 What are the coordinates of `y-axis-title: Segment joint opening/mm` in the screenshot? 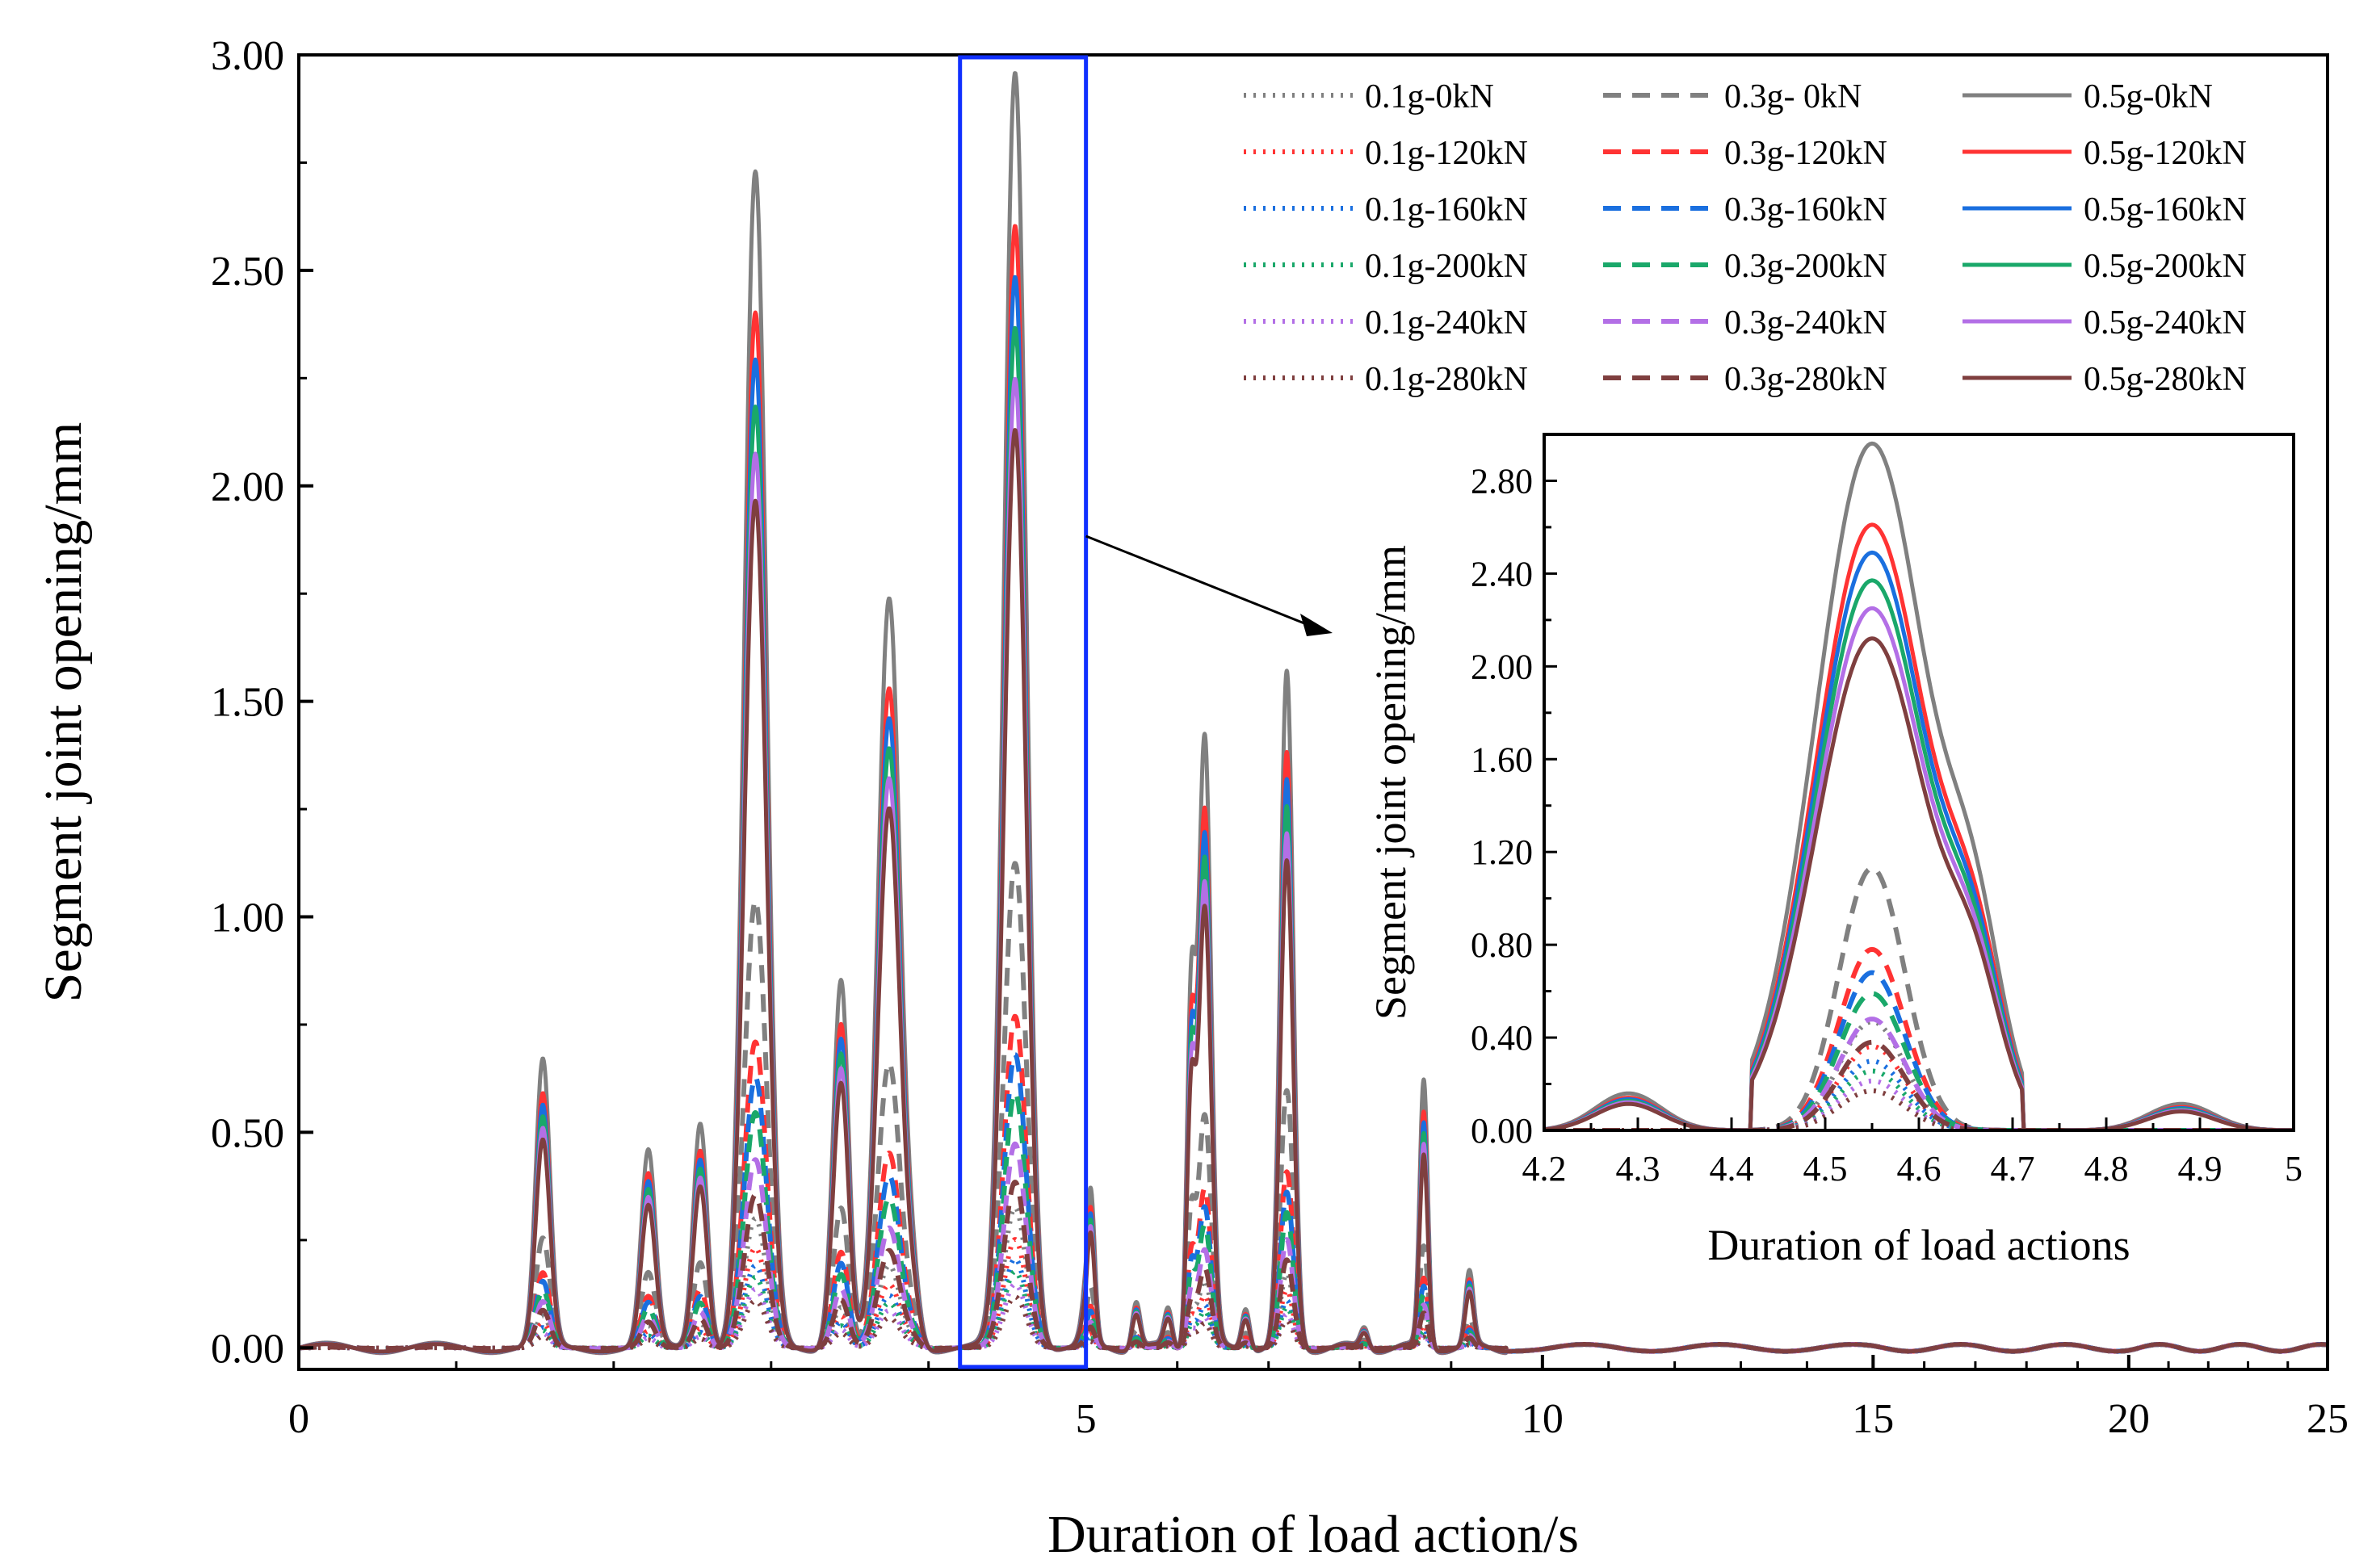 It's located at (63, 712).